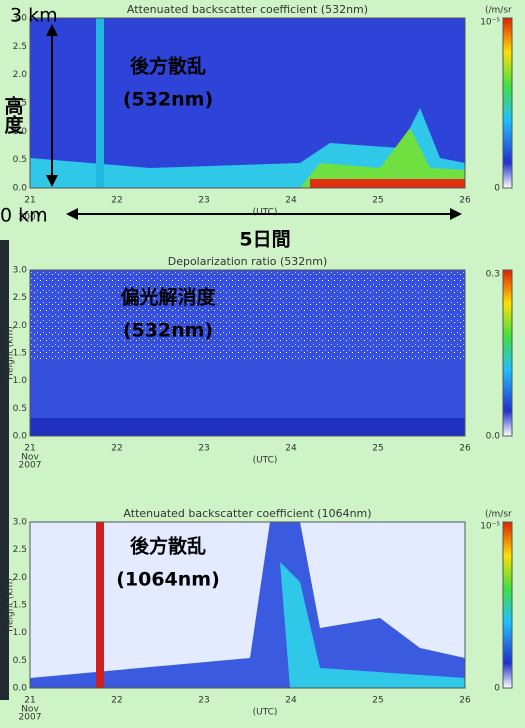 The image size is (525, 728). What do you see at coordinates (34, 16) in the screenshot?
I see `top-km: 3 km` at bounding box center [34, 16].